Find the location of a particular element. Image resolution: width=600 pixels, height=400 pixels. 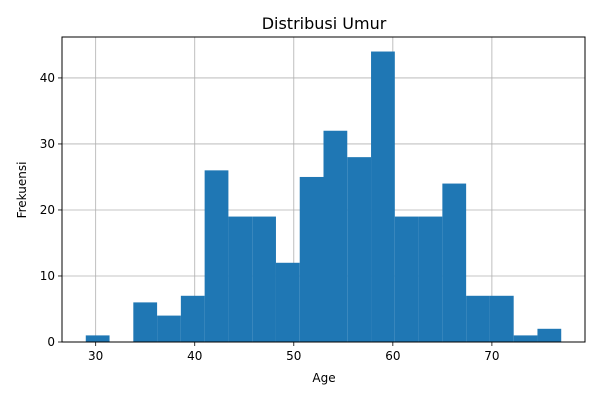

x-axis-label: Age is located at coordinates (323, 378).